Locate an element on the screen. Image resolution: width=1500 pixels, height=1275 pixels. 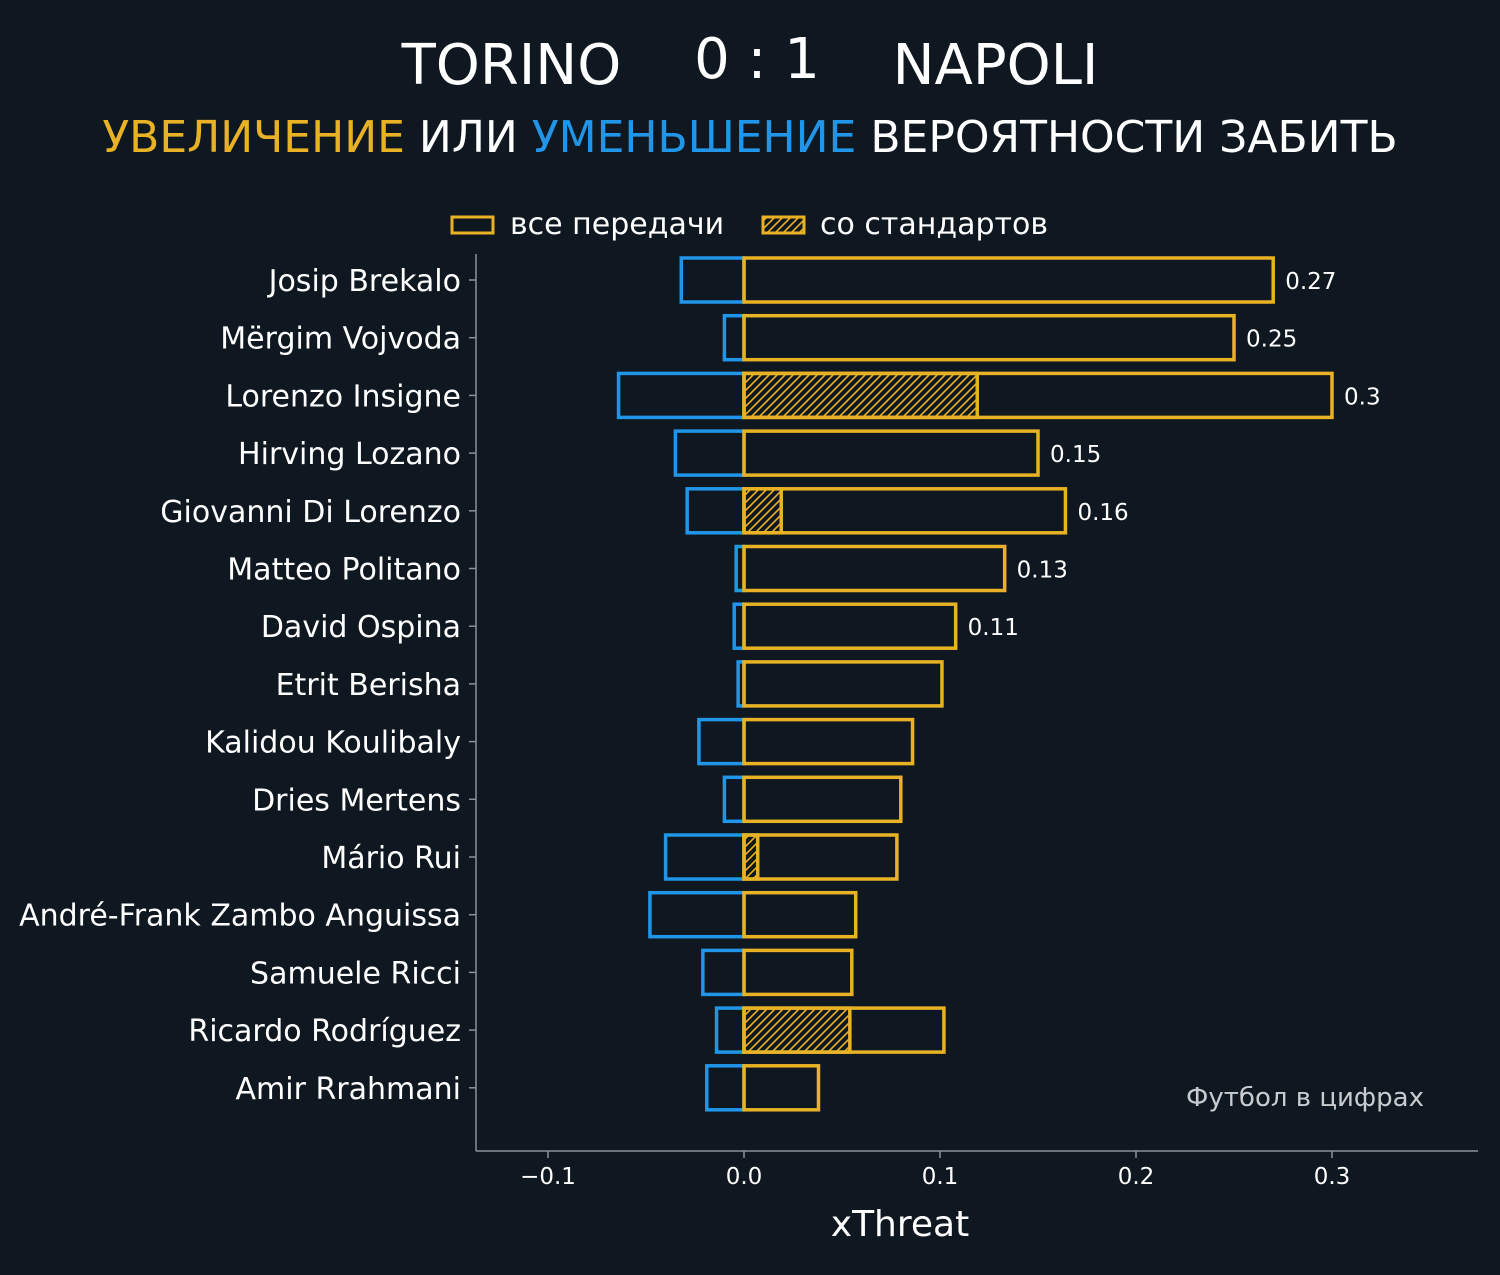
player-label: Josip Brekalo is located at coordinates (364, 281).